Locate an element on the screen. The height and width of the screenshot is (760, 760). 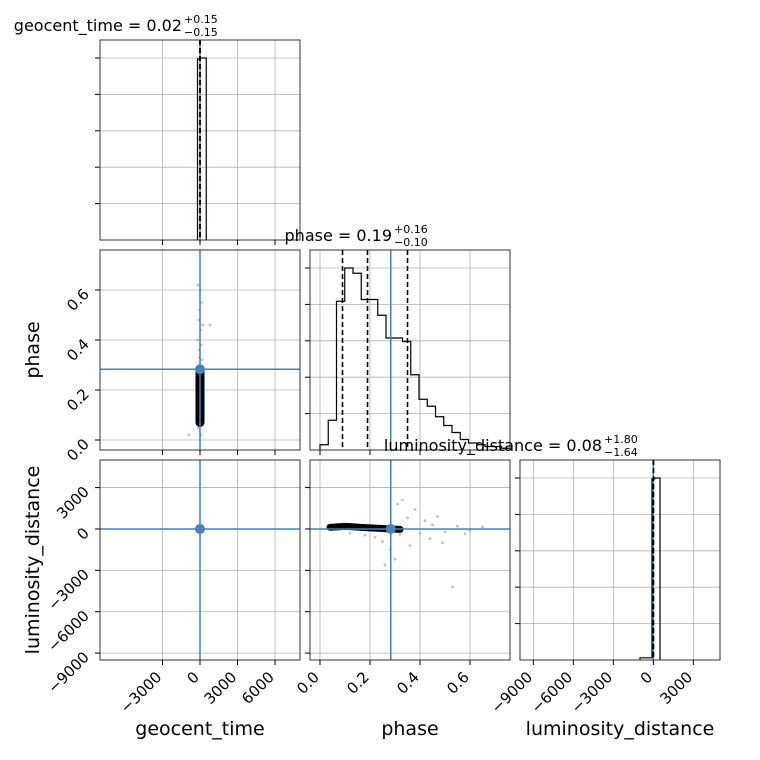
title-sub: −0.15 is located at coordinates (201, 32).